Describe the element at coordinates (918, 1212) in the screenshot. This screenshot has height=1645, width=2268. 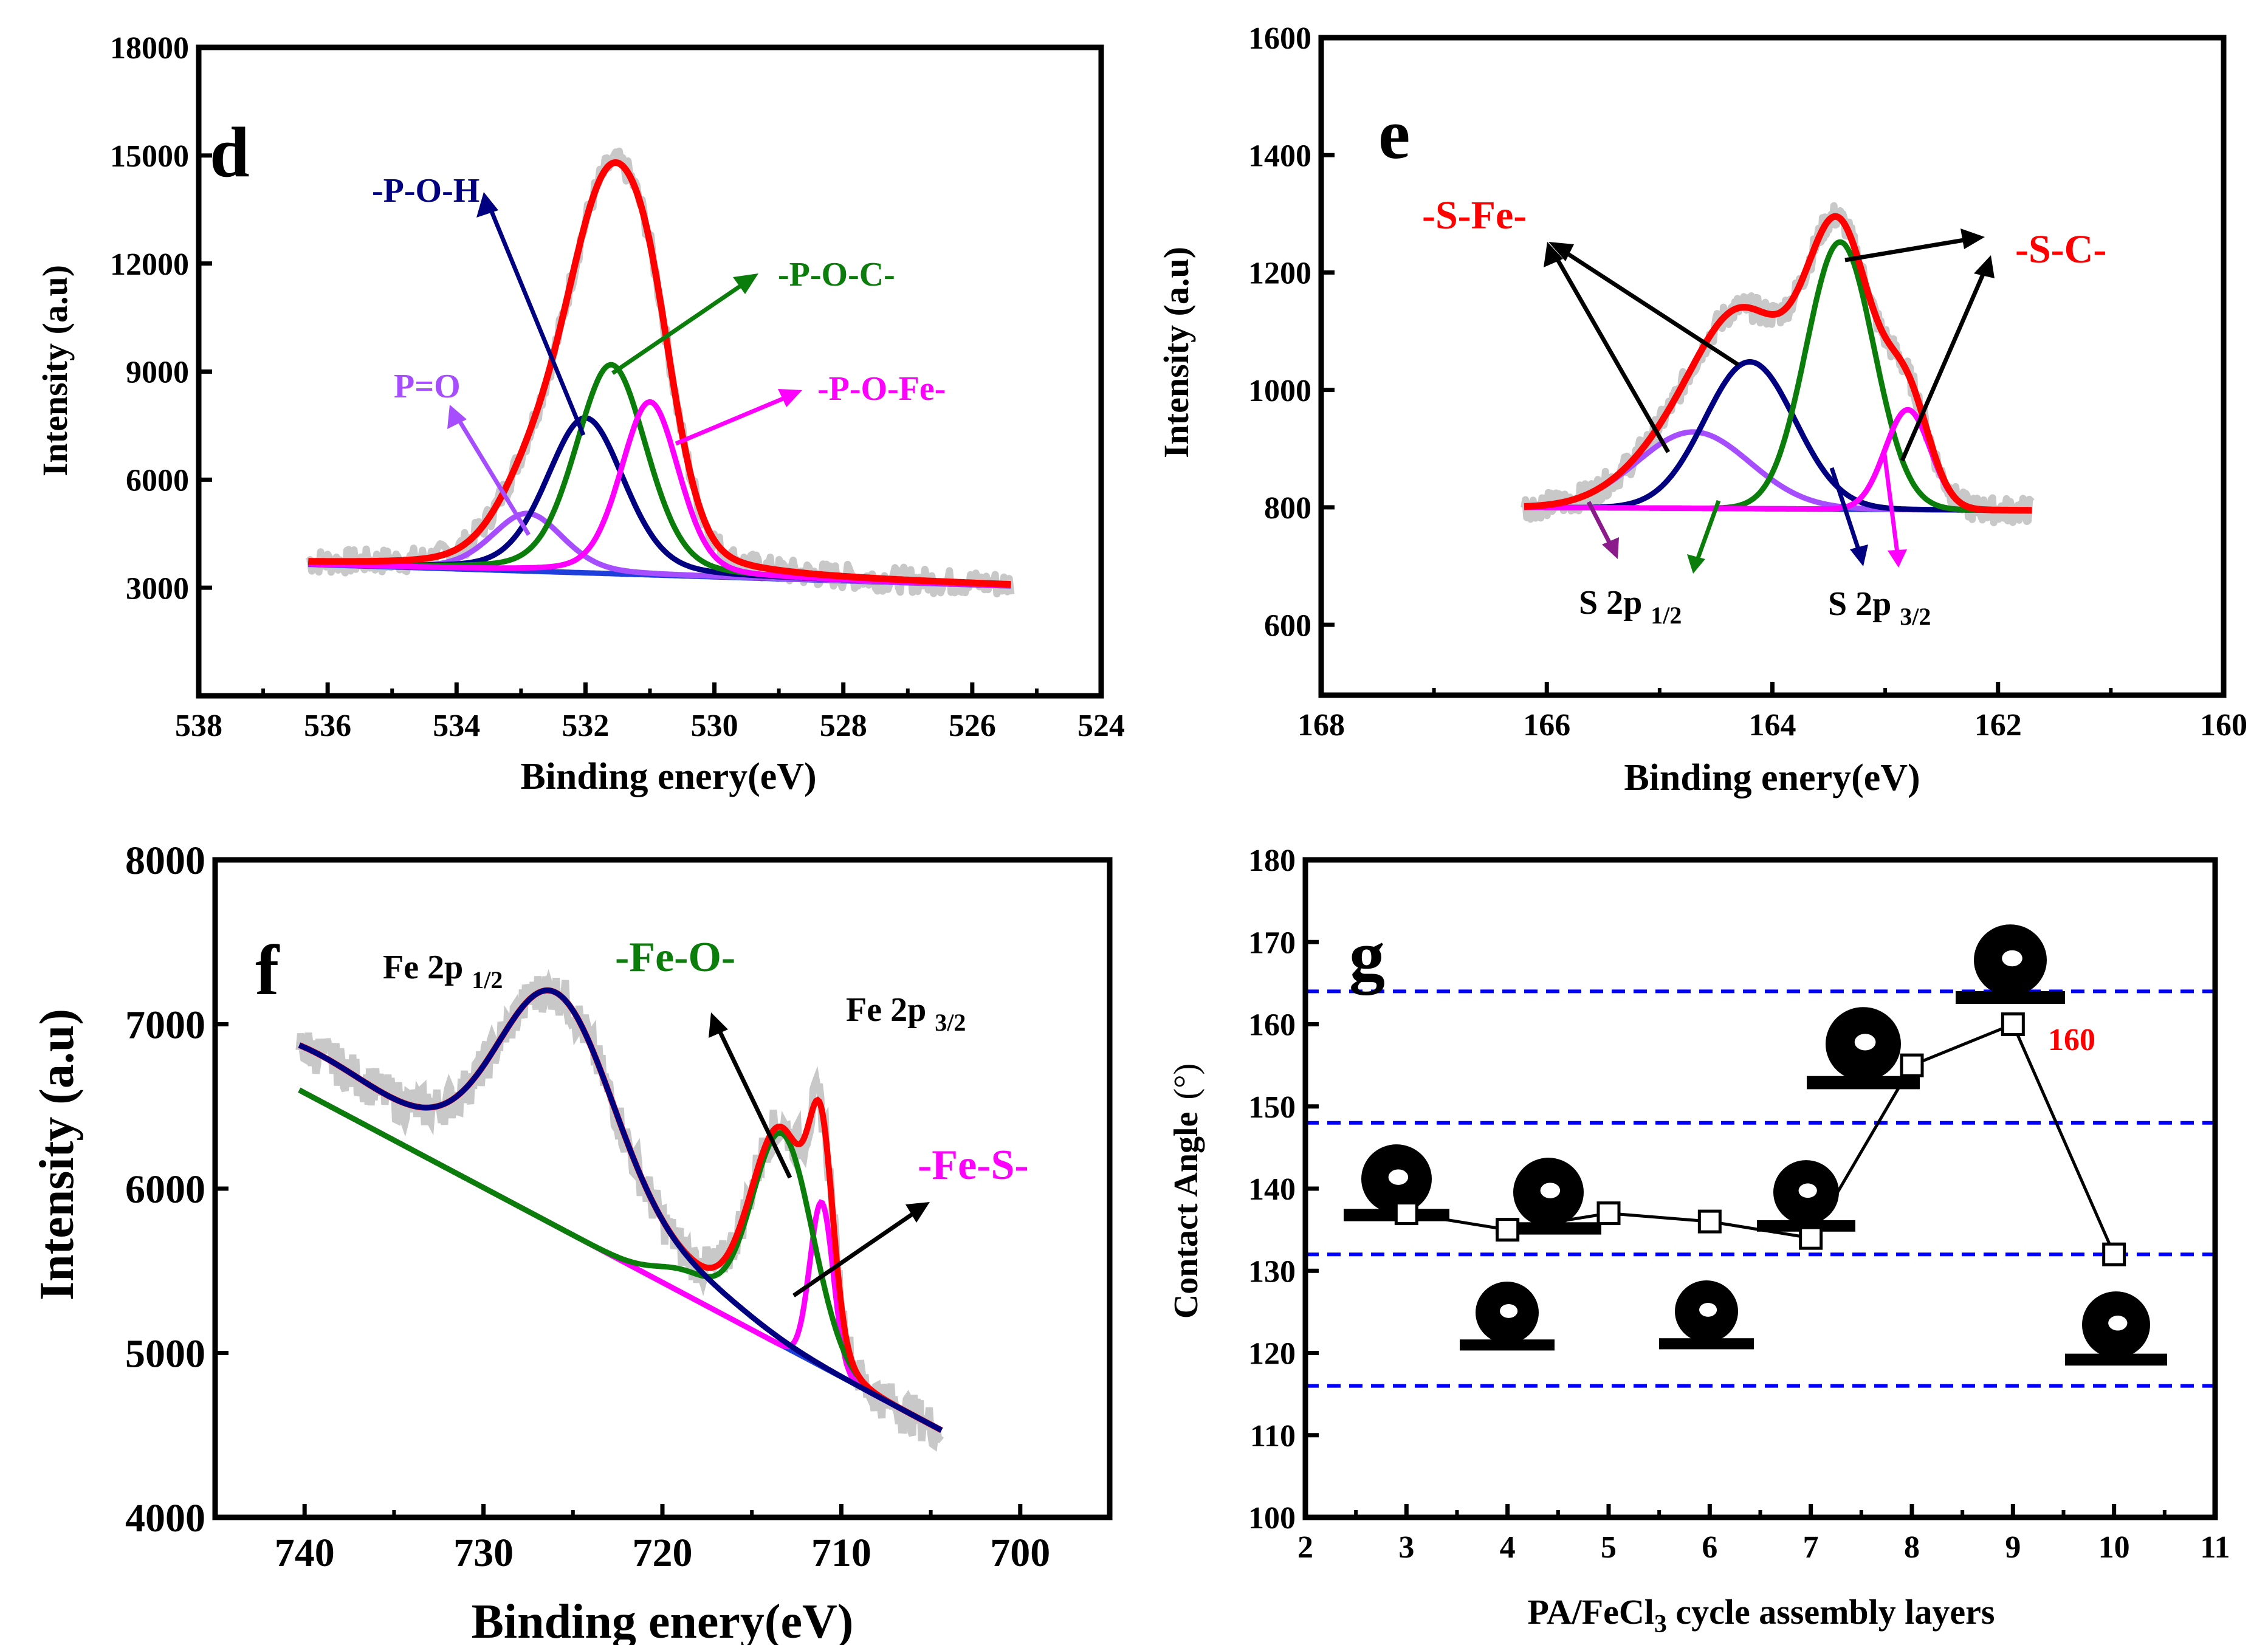
I see `arrow-fe-s-head` at that location.